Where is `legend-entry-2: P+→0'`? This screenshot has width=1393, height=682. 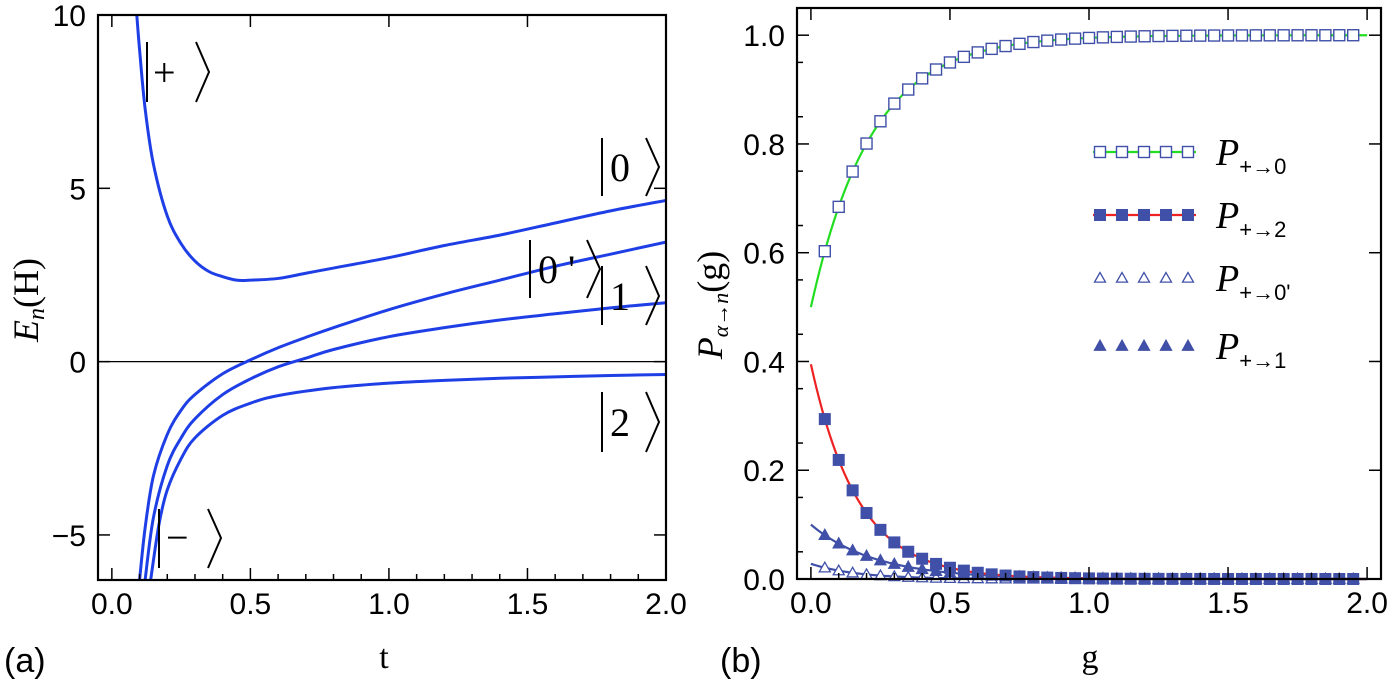
legend-entry-2: P+→0' is located at coordinates (1192, 281).